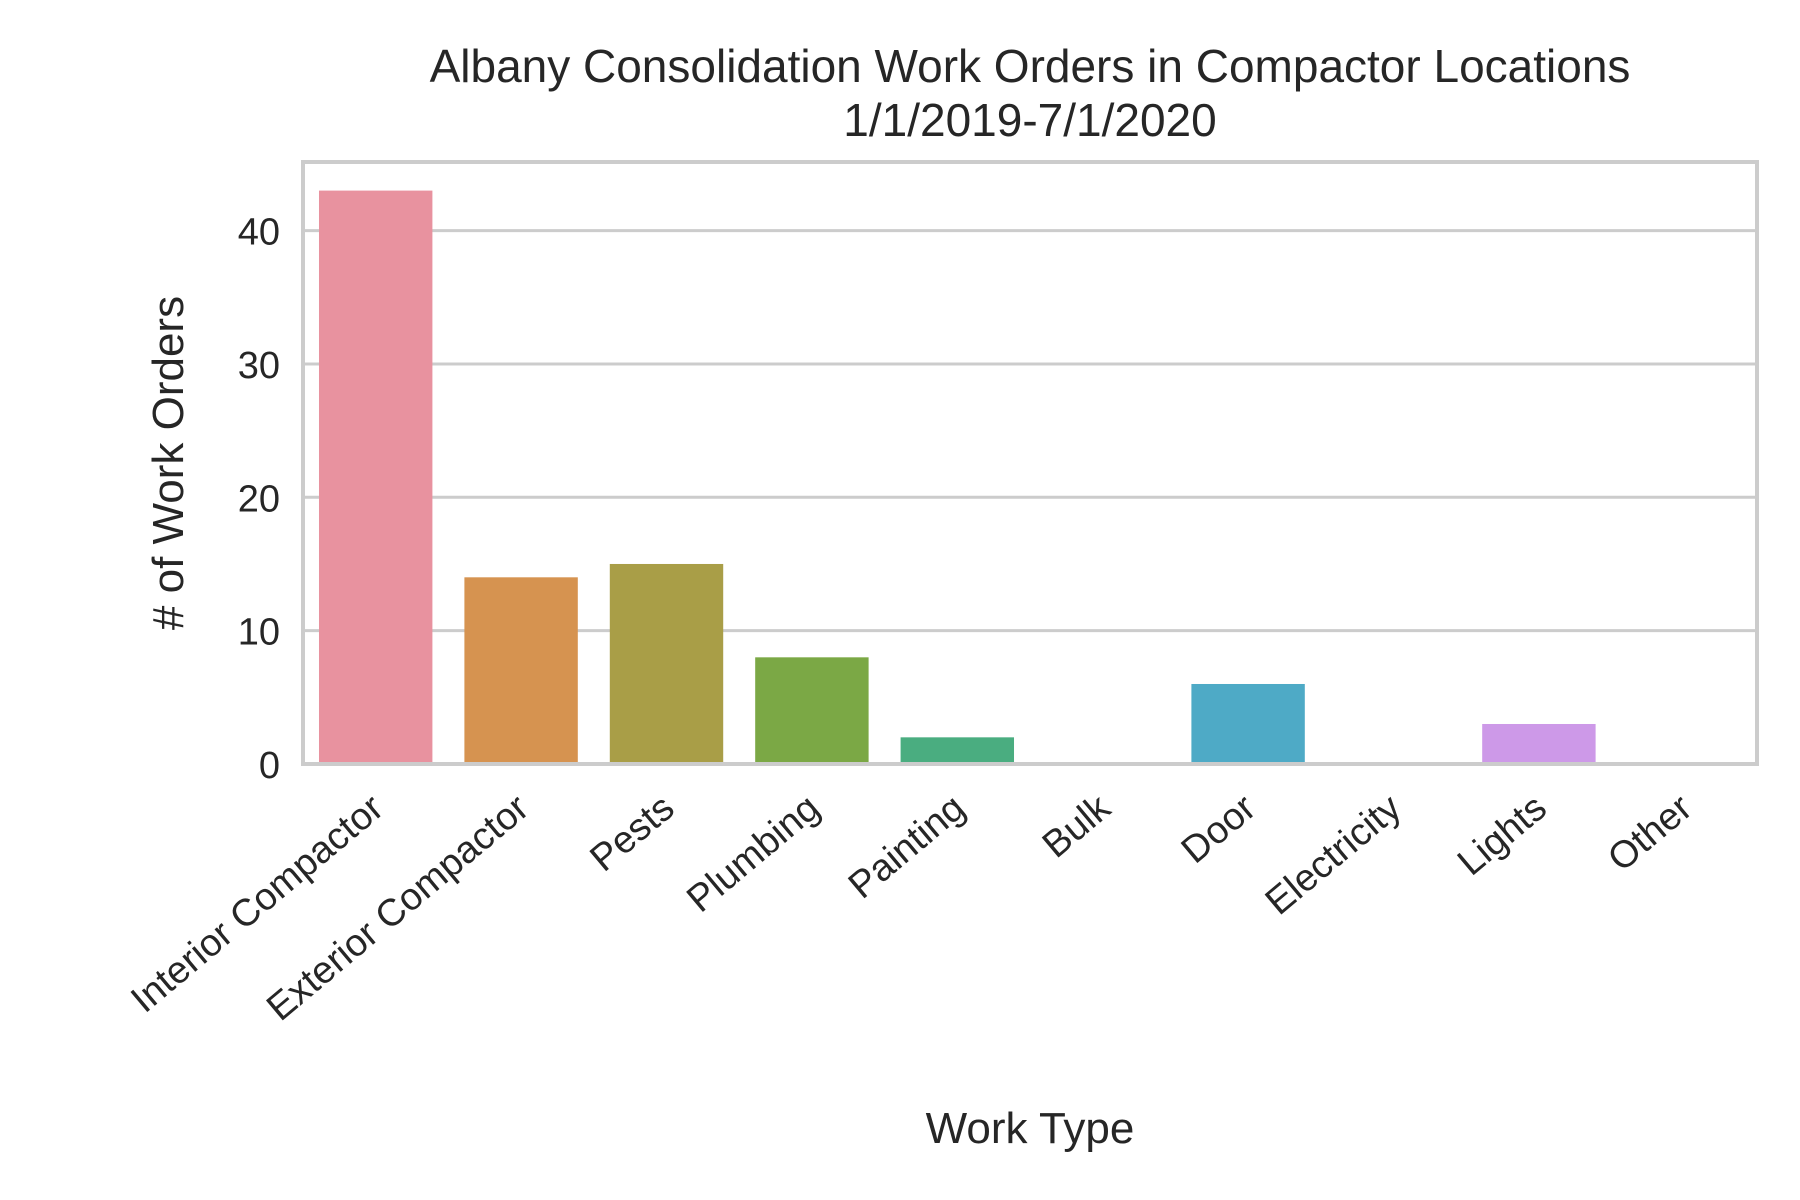 The image size is (1800, 1200). What do you see at coordinates (259, 233) in the screenshot?
I see `y-tick-label: 40` at bounding box center [259, 233].